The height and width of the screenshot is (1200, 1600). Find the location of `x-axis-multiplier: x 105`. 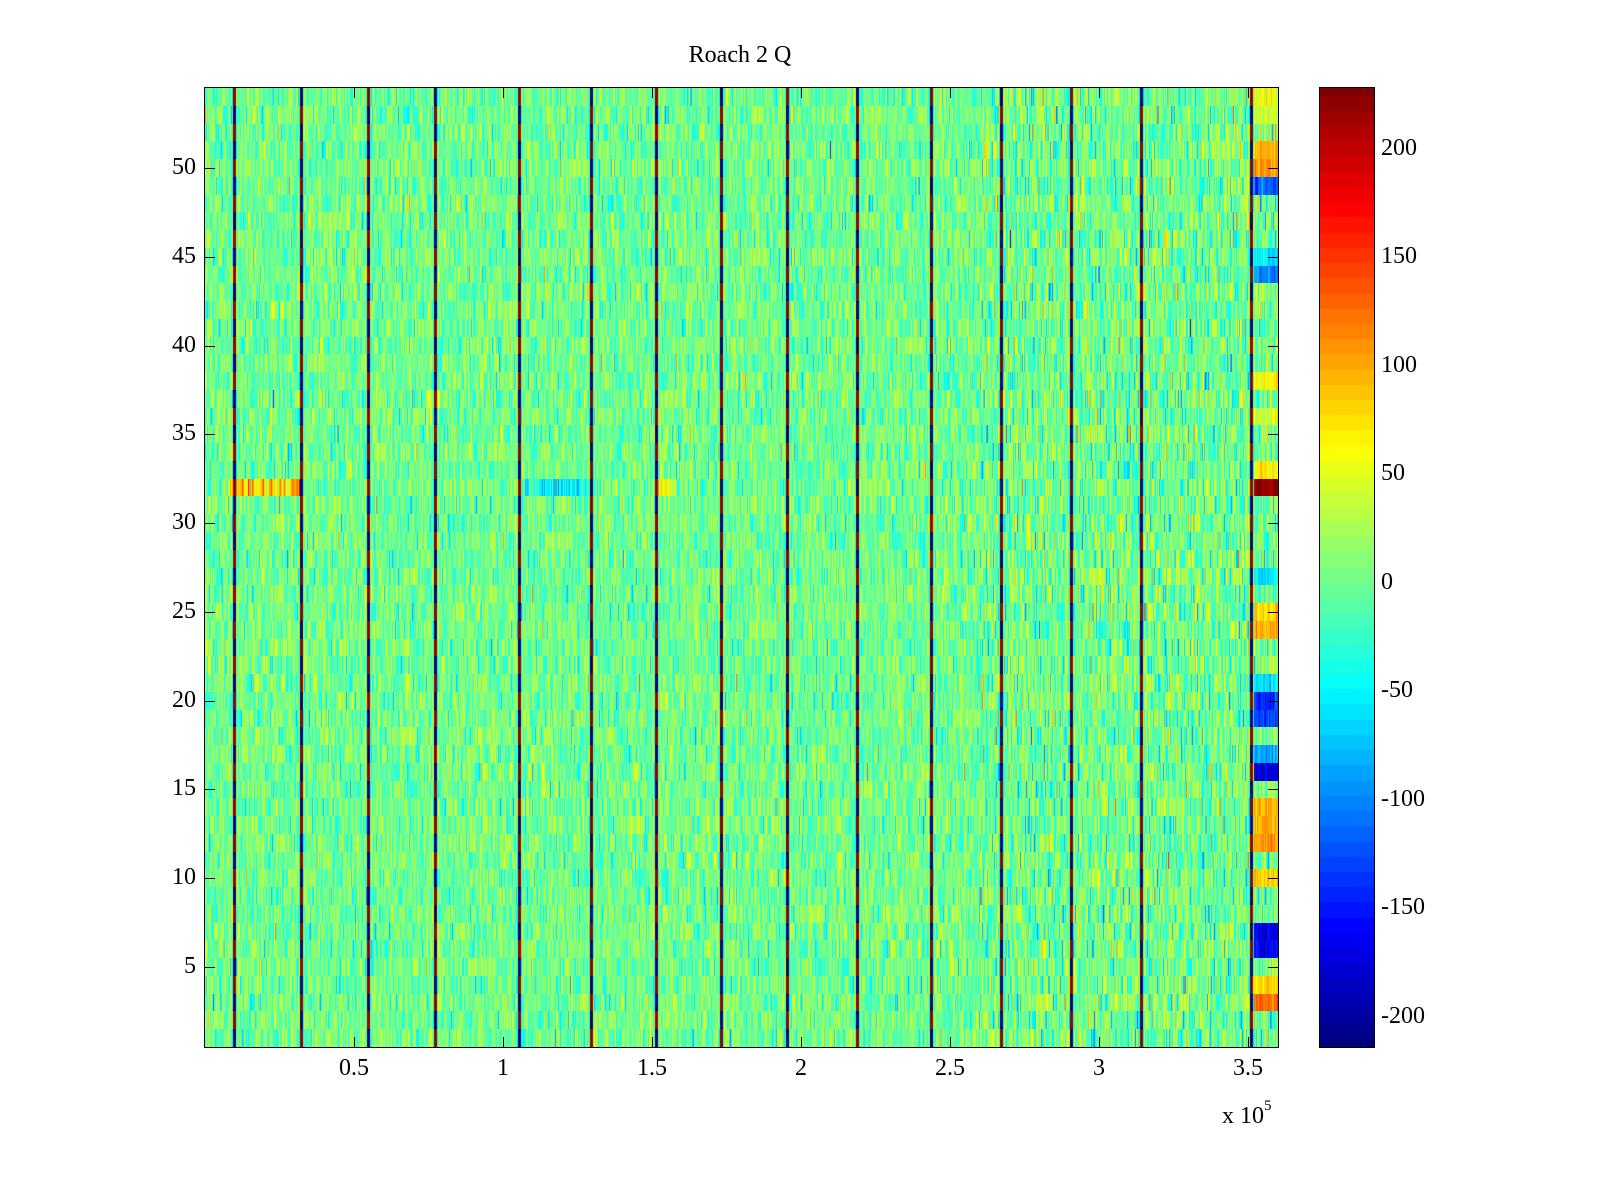

x-axis-multiplier: x 105 is located at coordinates (1247, 1114).